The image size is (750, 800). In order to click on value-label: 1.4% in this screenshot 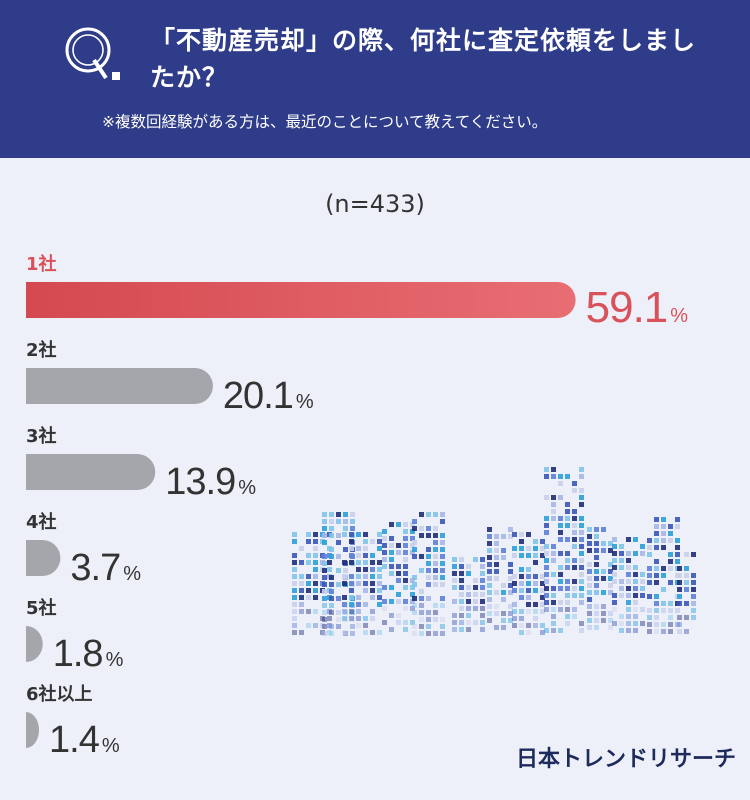, I will do `click(84, 740)`.